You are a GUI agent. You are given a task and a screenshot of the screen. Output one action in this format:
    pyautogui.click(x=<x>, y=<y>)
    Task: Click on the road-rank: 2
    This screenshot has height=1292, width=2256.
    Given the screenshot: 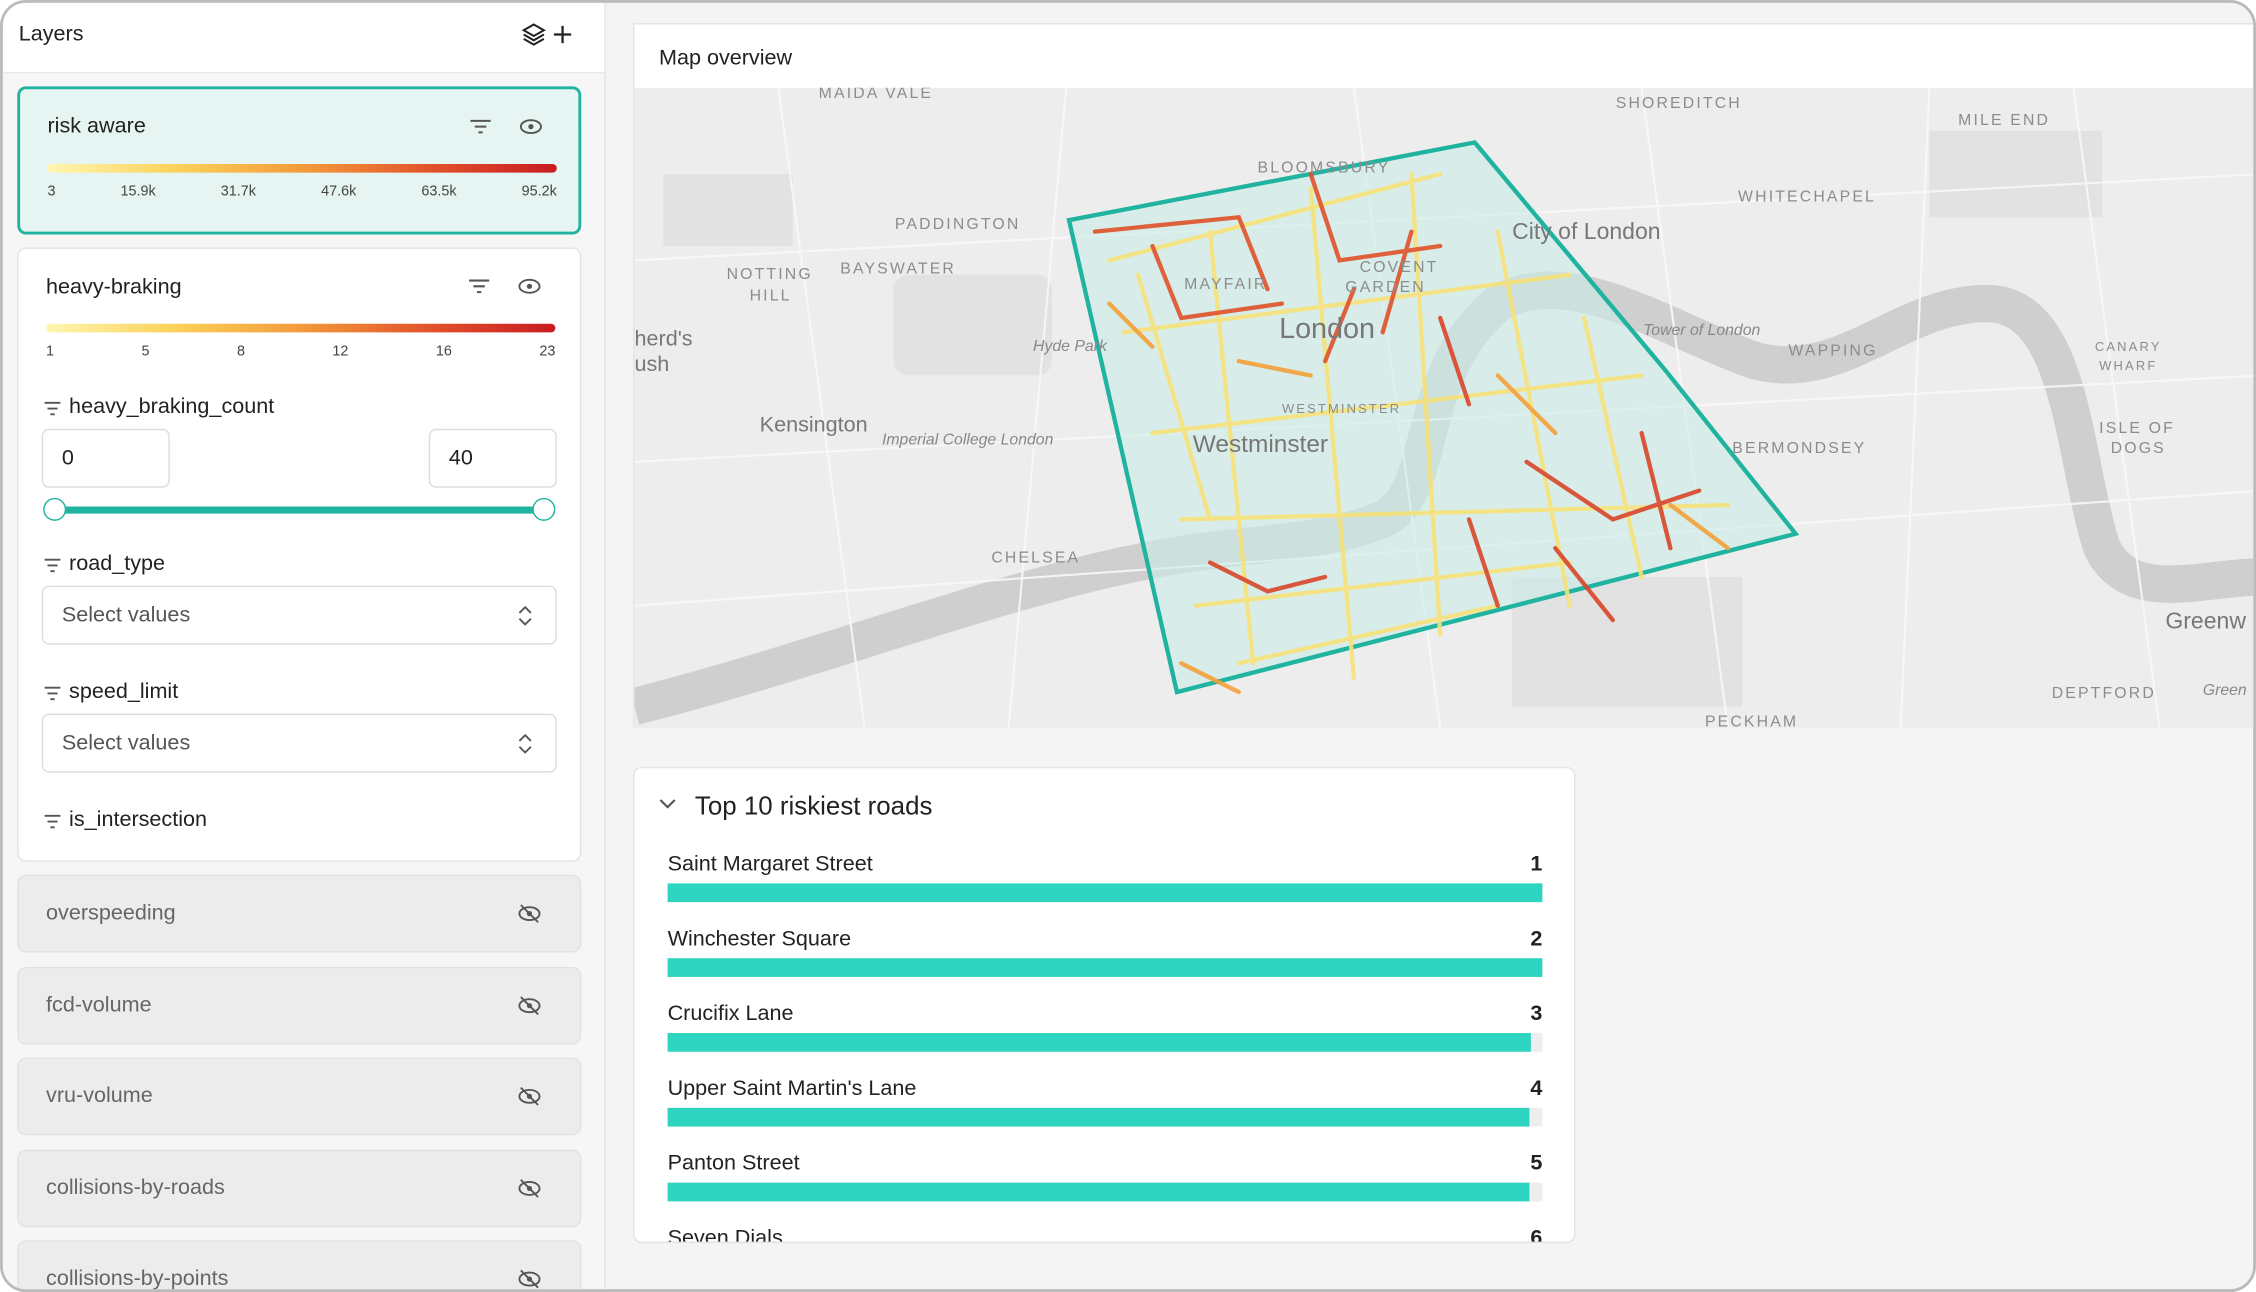 What is the action you would take?
    pyautogui.click(x=1536, y=939)
    